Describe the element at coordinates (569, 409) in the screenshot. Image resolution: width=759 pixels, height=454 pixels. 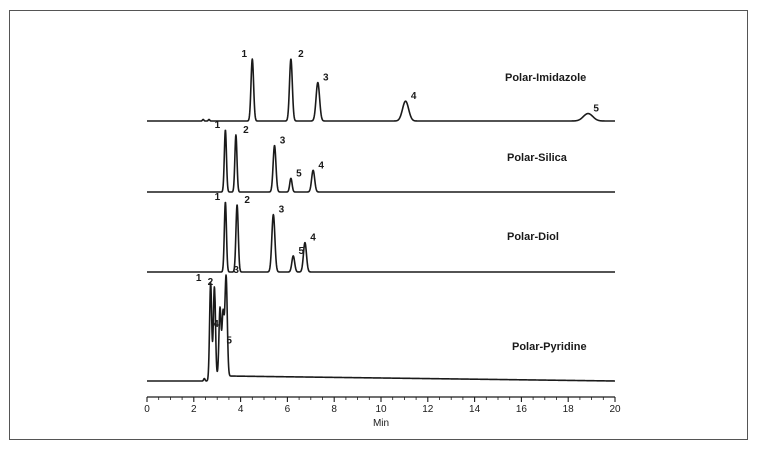
I see `x-tick-label: 18` at that location.